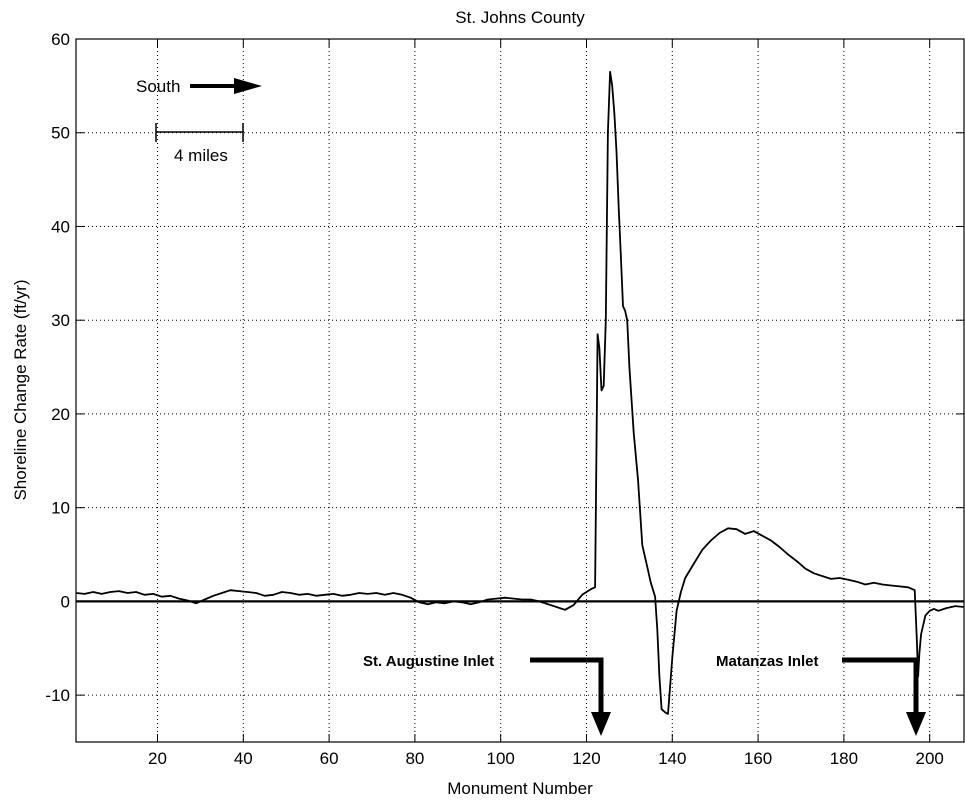 Image resolution: width=965 pixels, height=803 pixels. Describe the element at coordinates (60, 39) in the screenshot. I see `y-tick-label: 60` at that location.